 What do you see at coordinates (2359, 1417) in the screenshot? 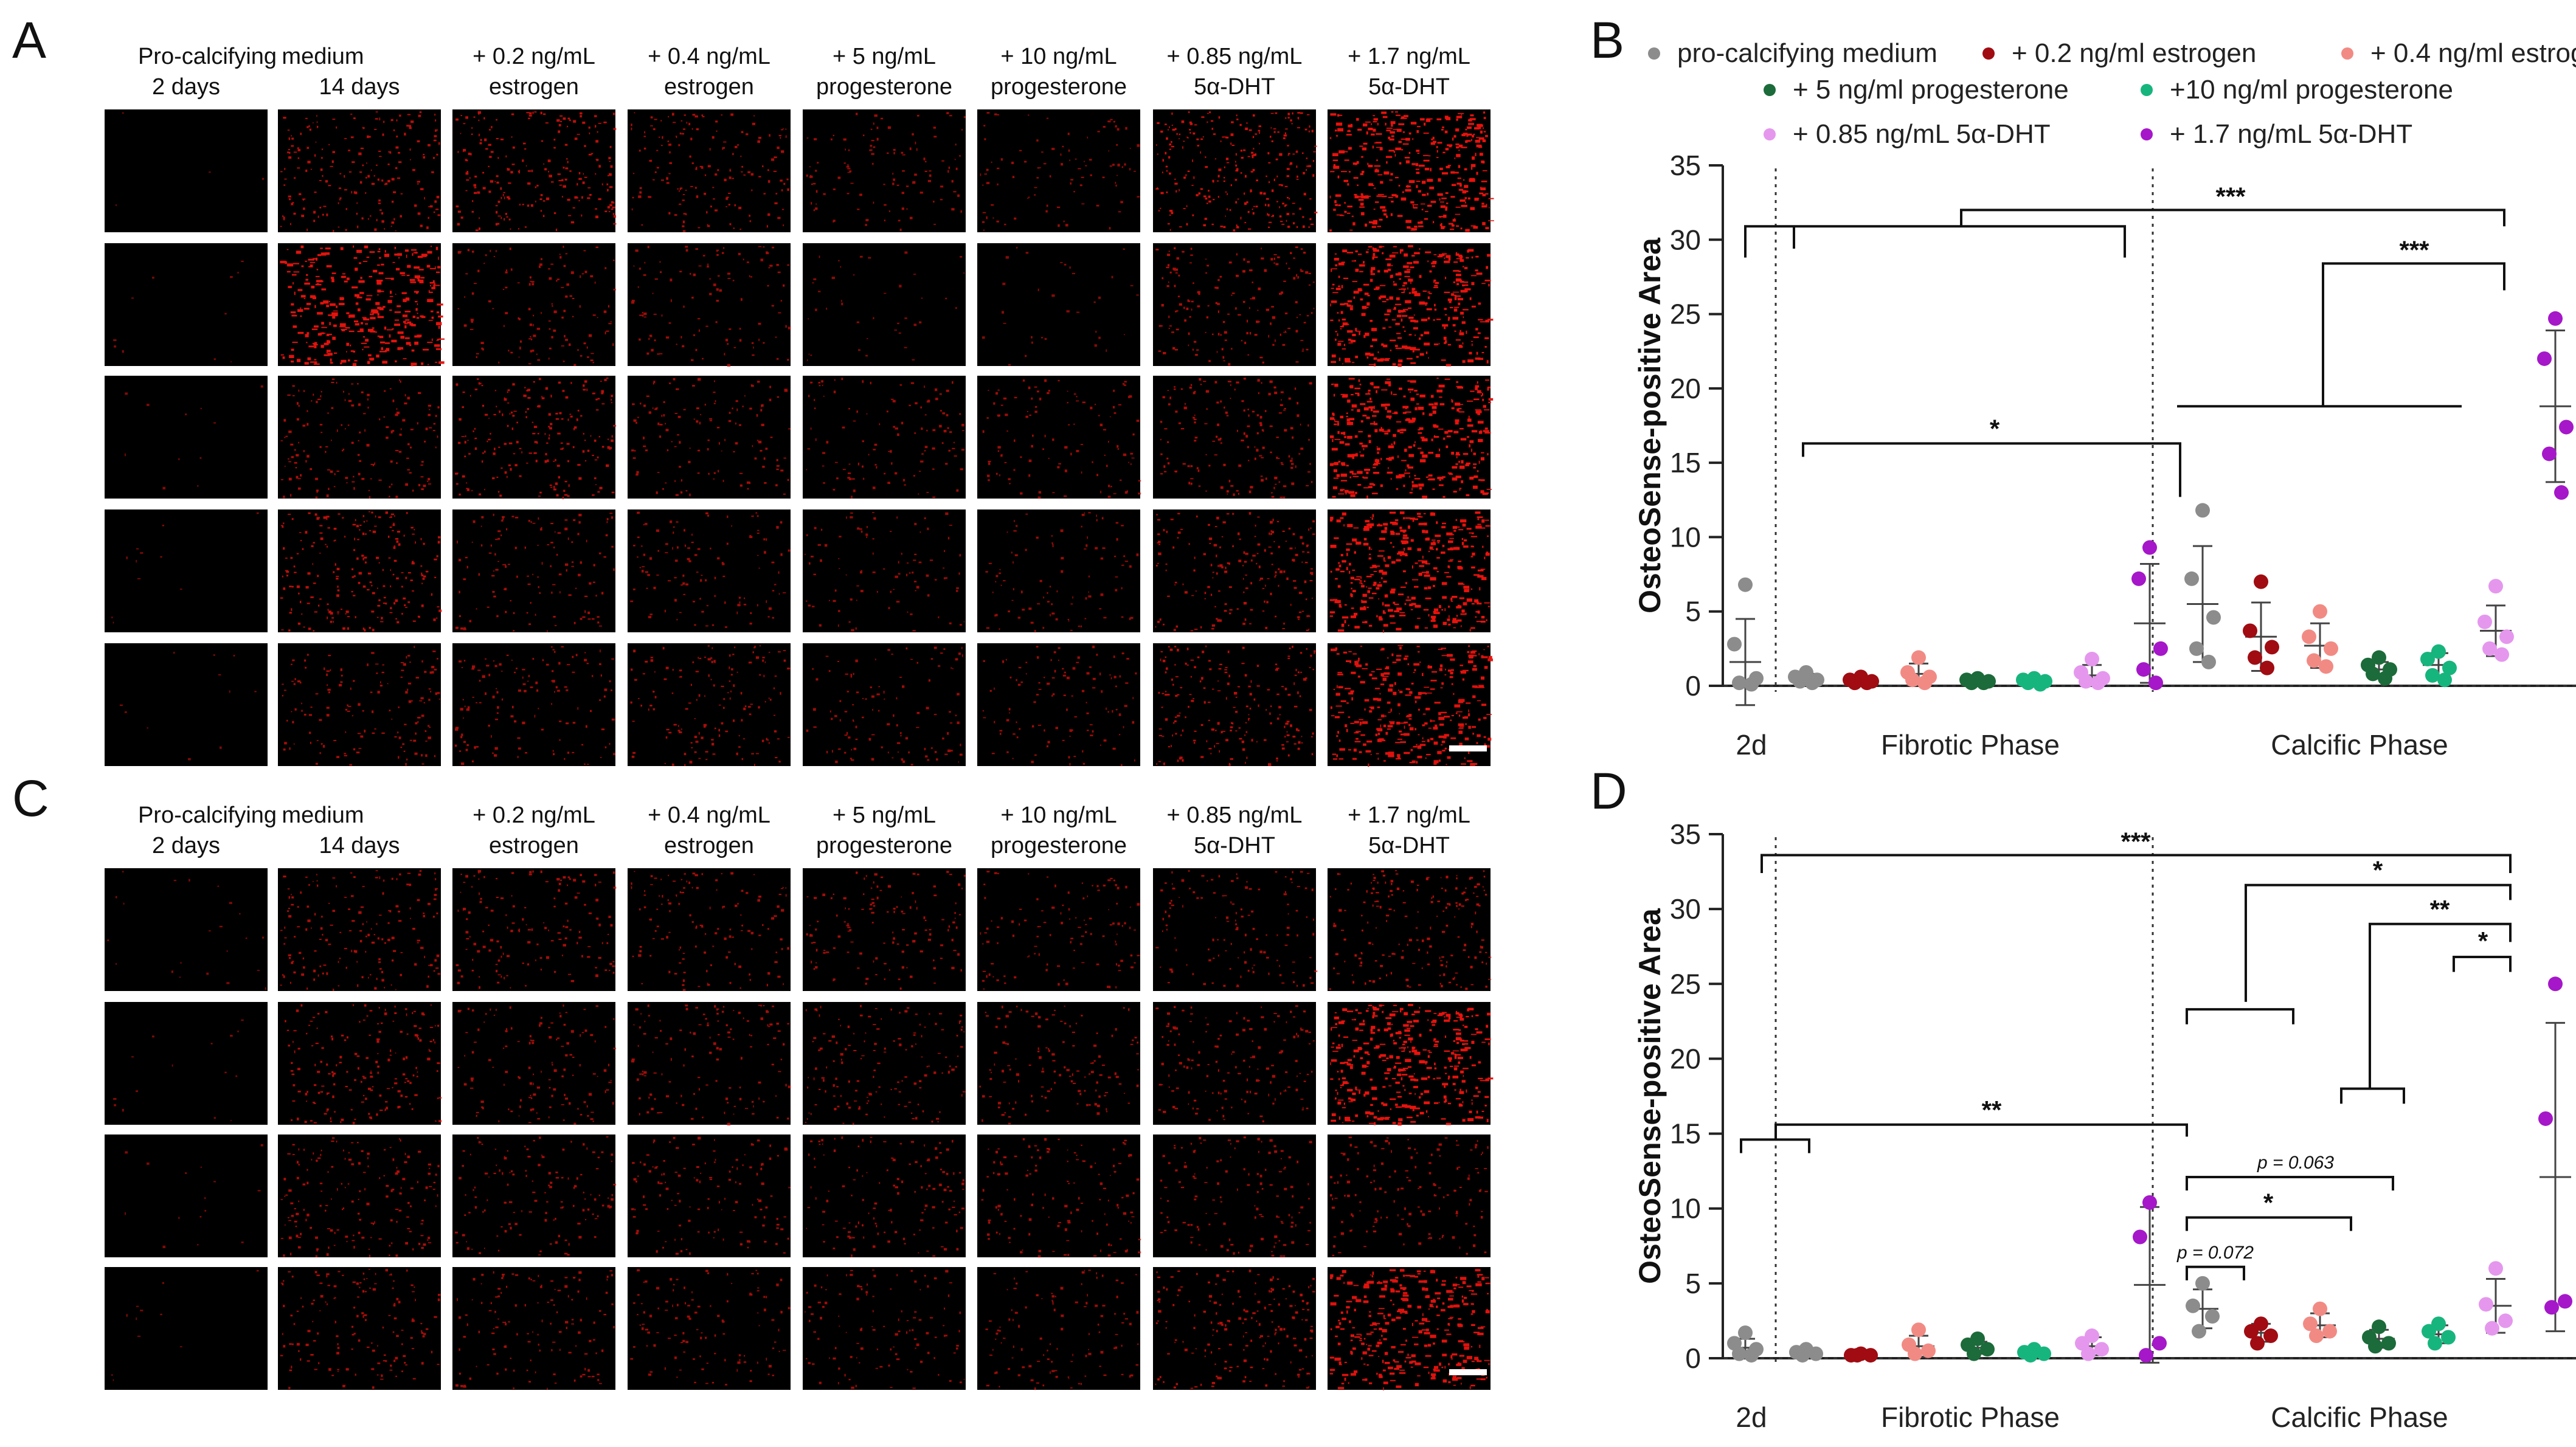
I see `x-label-calcific-phase: Calcific Phase` at bounding box center [2359, 1417].